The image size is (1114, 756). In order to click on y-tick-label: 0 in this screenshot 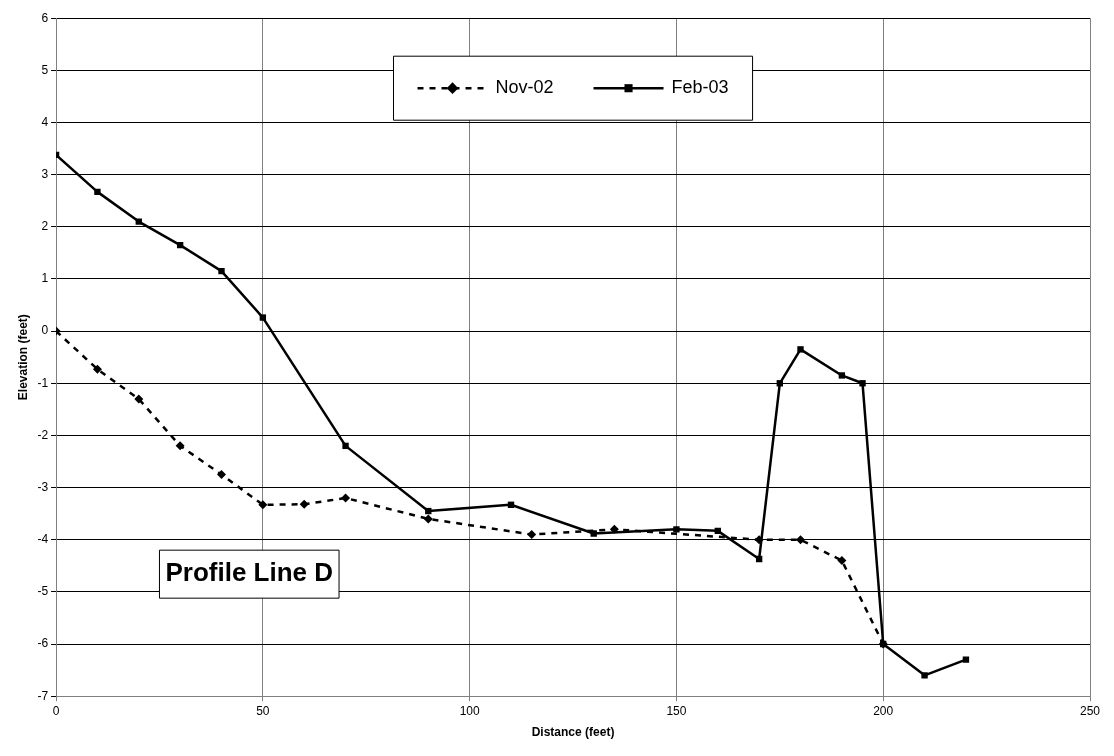, I will do `click(45, 330)`.